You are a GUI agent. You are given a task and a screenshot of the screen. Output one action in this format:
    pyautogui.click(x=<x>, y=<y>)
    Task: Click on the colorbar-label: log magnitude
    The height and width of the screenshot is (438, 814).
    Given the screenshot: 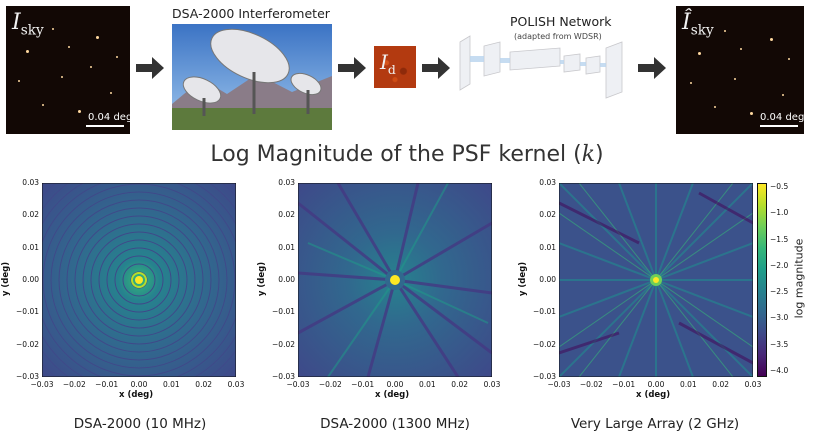 What is the action you would take?
    pyautogui.click(x=799, y=278)
    